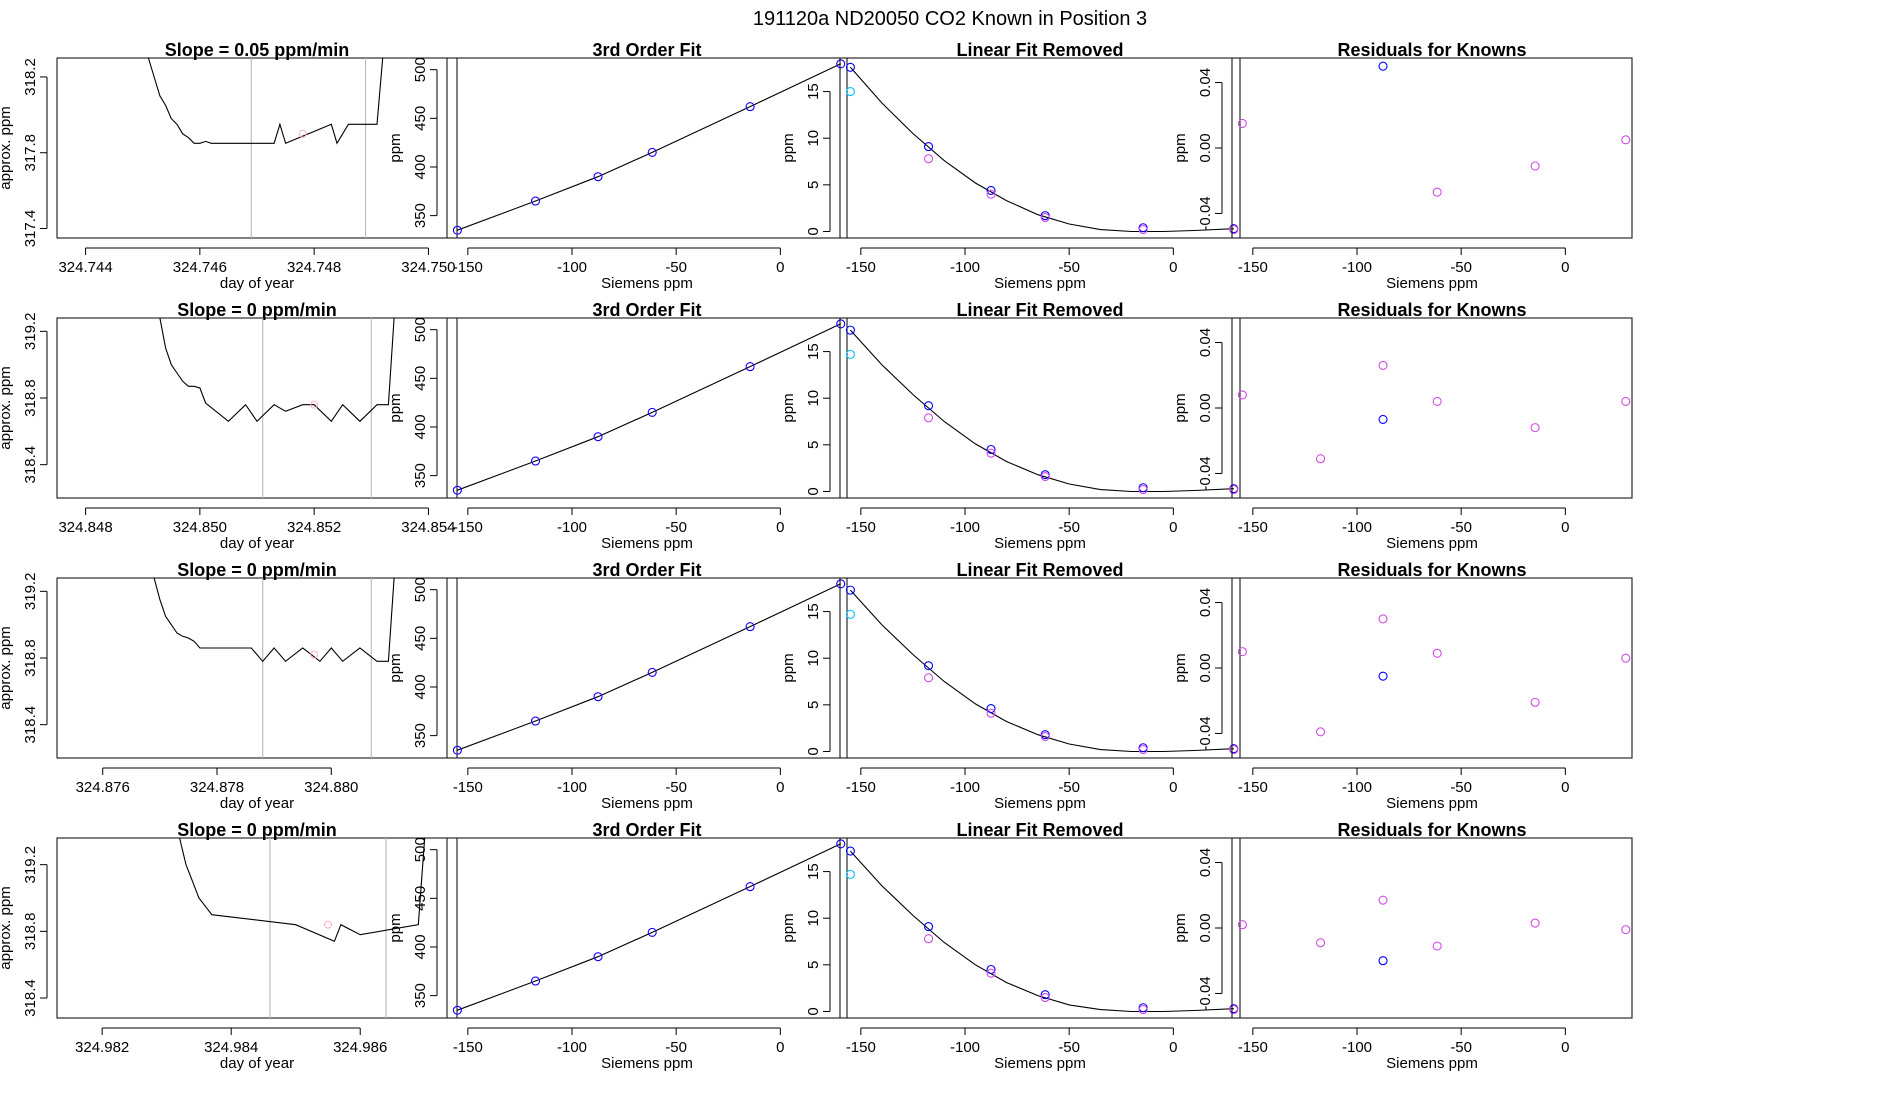 The width and height of the screenshot is (1900, 1100). Describe the element at coordinates (314, 527) in the screenshot. I see `x-tick-label: 324.852` at that location.